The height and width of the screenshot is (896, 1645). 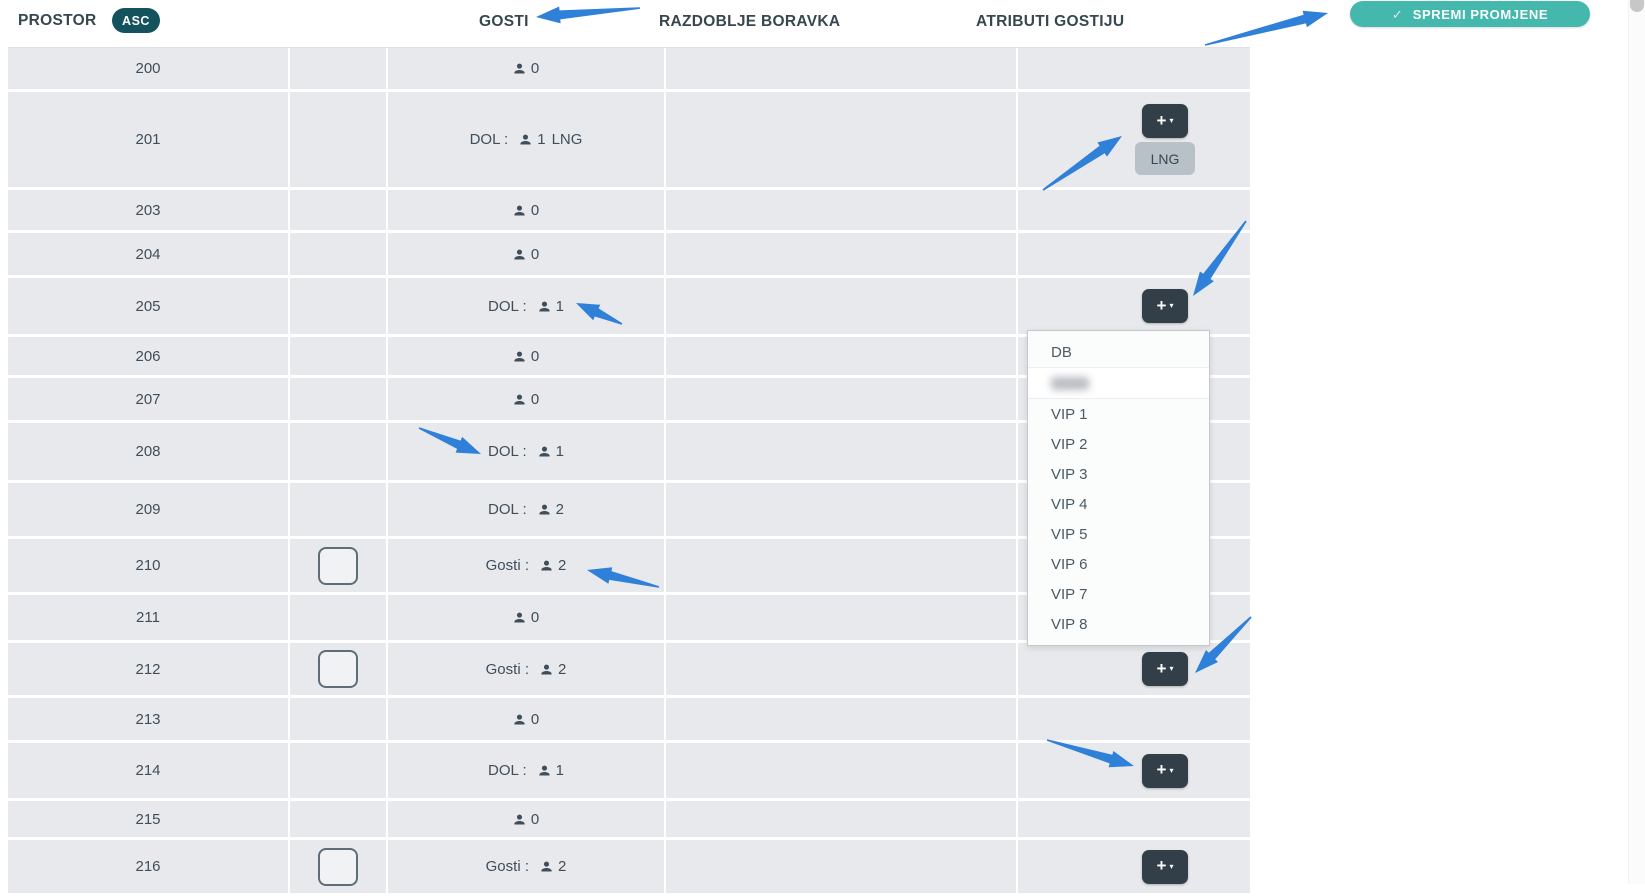 What do you see at coordinates (1118, 352) in the screenshot?
I see `dropdown-item-db: DB` at bounding box center [1118, 352].